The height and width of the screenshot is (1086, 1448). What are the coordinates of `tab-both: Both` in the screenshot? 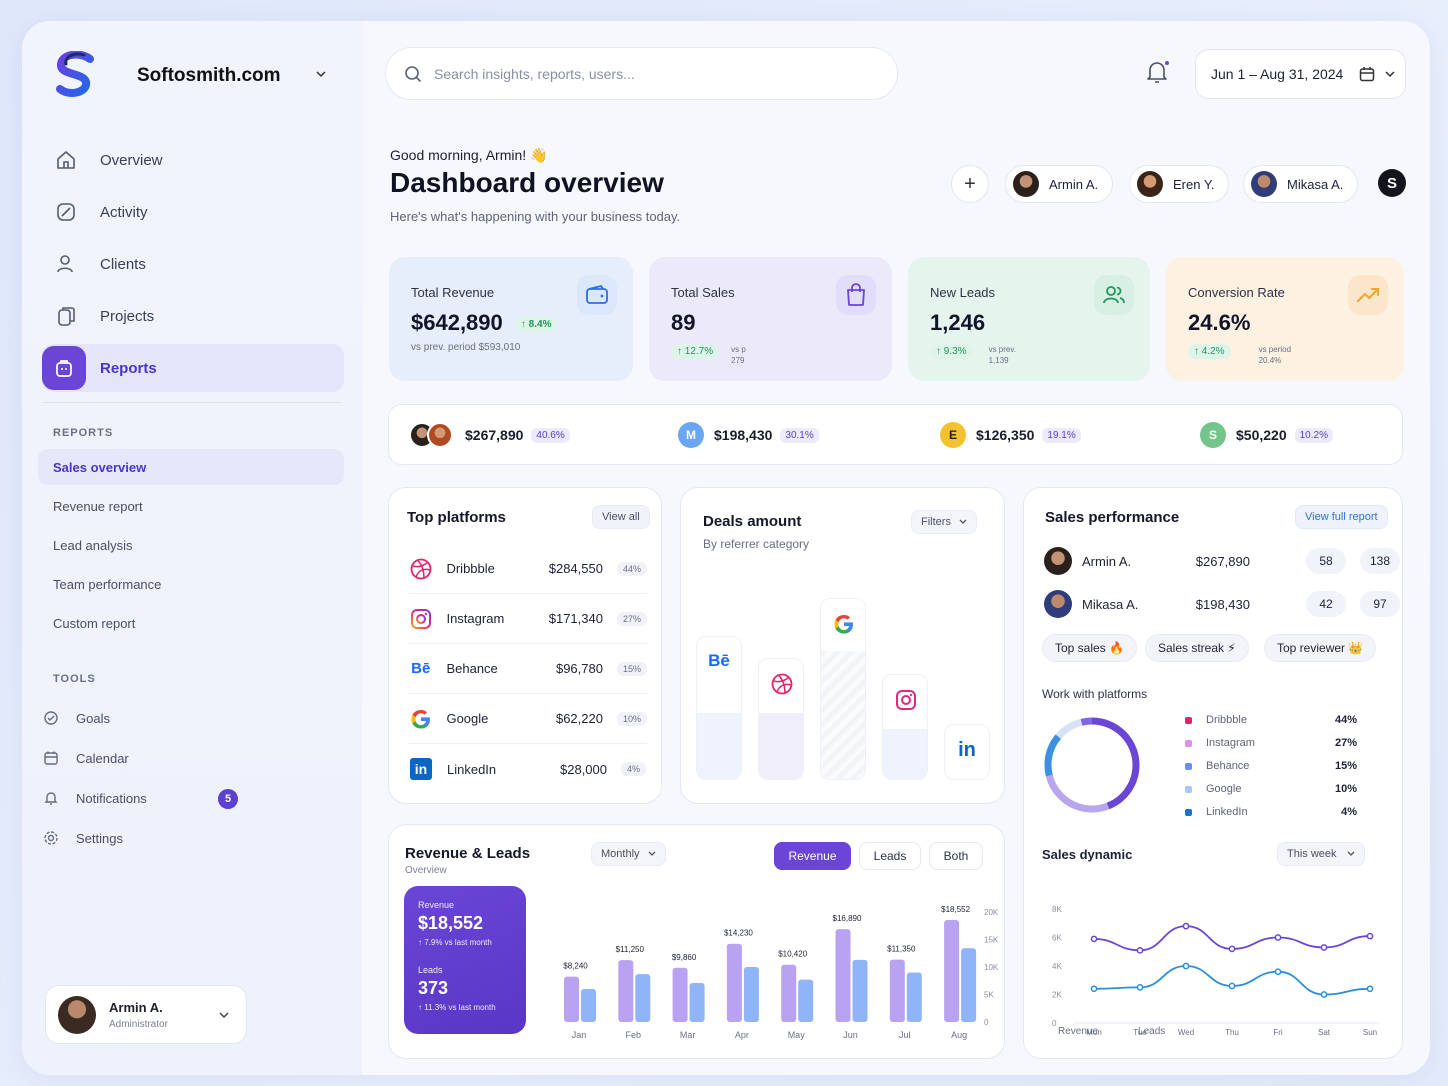 It's located at (956, 856).